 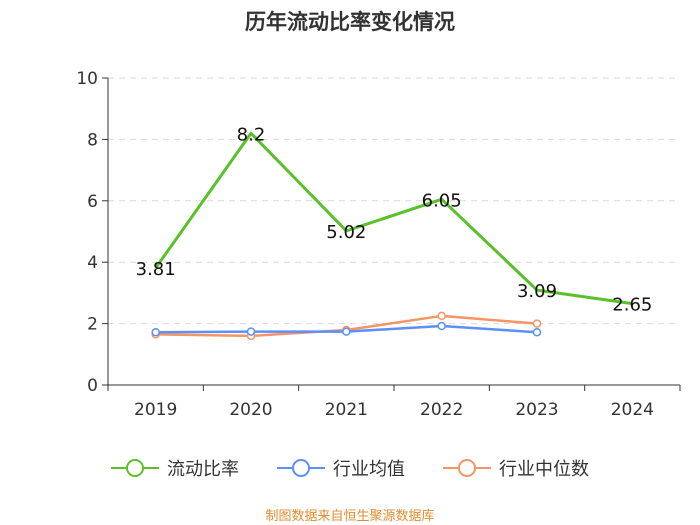 I want to click on y-tick-label: 10, so click(x=87, y=79).